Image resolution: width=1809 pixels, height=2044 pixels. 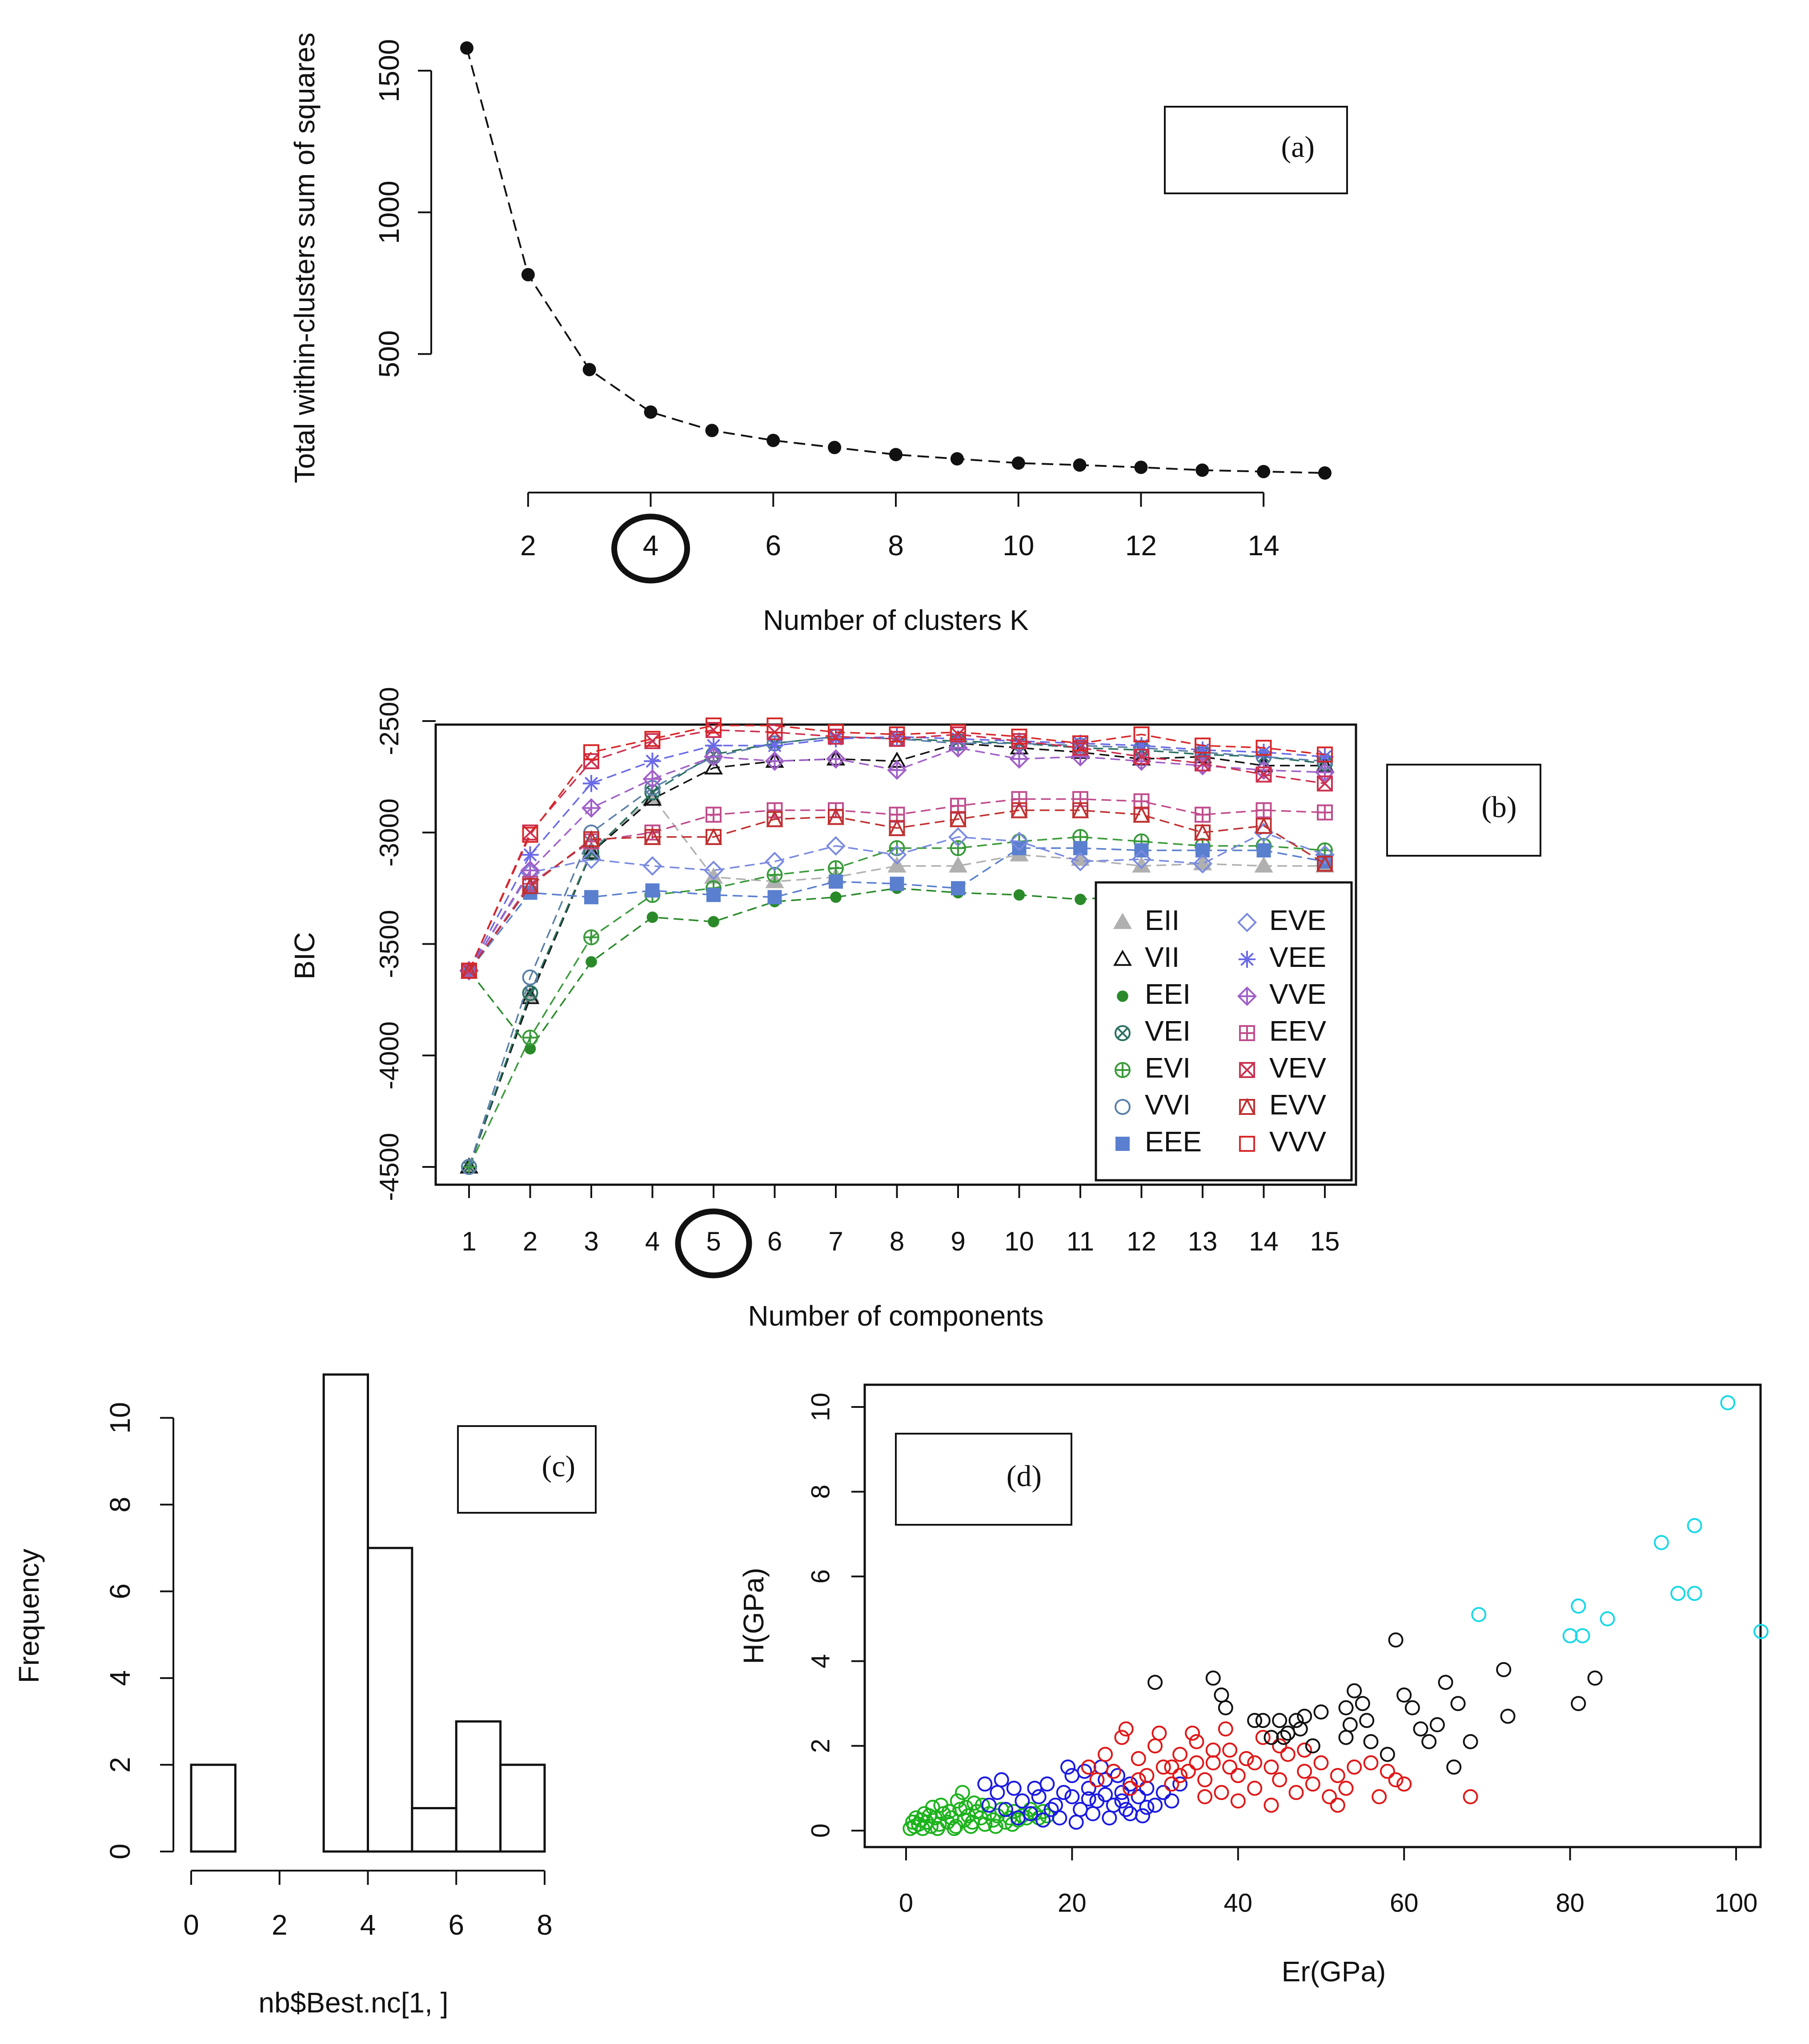 What do you see at coordinates (1168, 1068) in the screenshot?
I see `legend-label: EVI` at bounding box center [1168, 1068].